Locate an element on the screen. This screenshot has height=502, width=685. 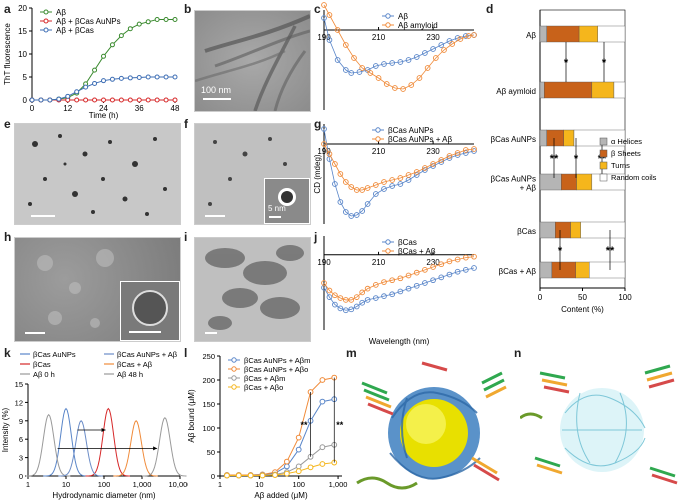
panel-letter-f: f is located at coordinates (186, 124).